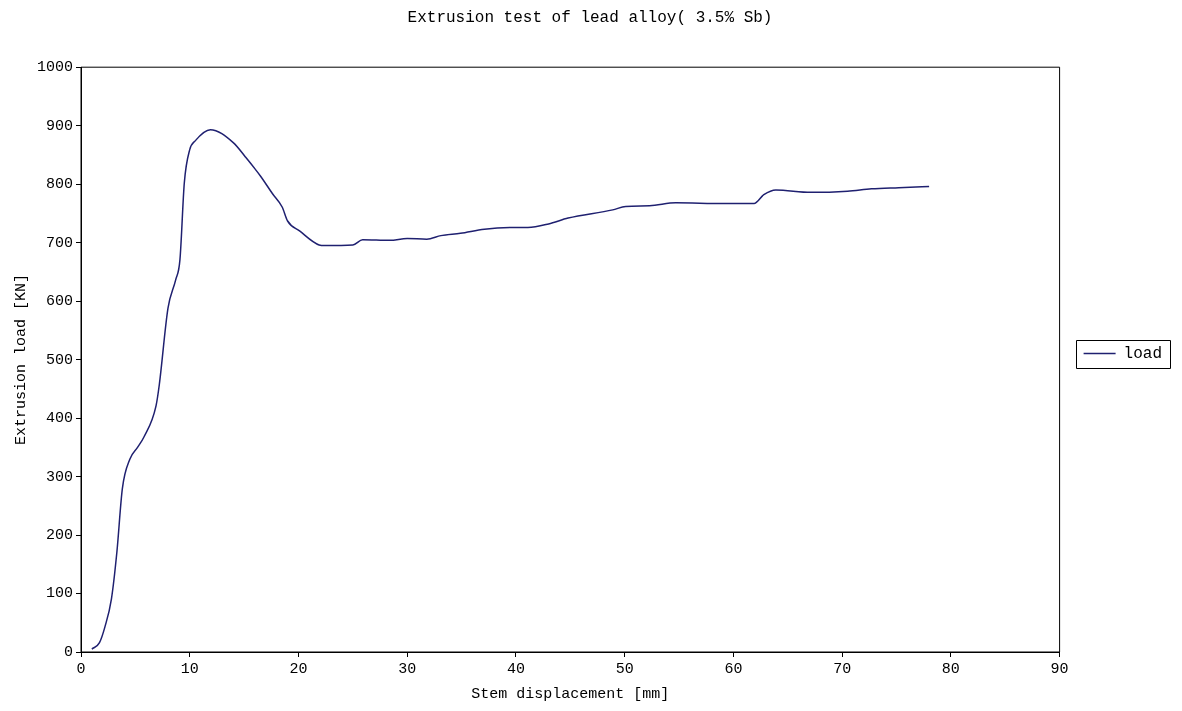 The height and width of the screenshot is (711, 1182). I want to click on y-tick-label: 700, so click(59, 243).